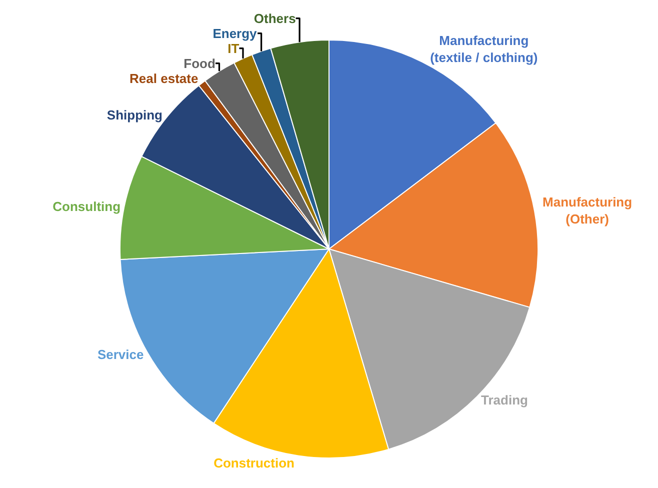 The image size is (658, 488). I want to click on slice-label: Trading, so click(504, 400).